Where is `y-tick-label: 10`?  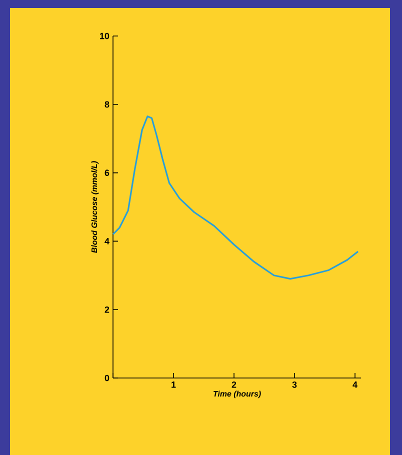
y-tick-label: 10 is located at coordinates (105, 36).